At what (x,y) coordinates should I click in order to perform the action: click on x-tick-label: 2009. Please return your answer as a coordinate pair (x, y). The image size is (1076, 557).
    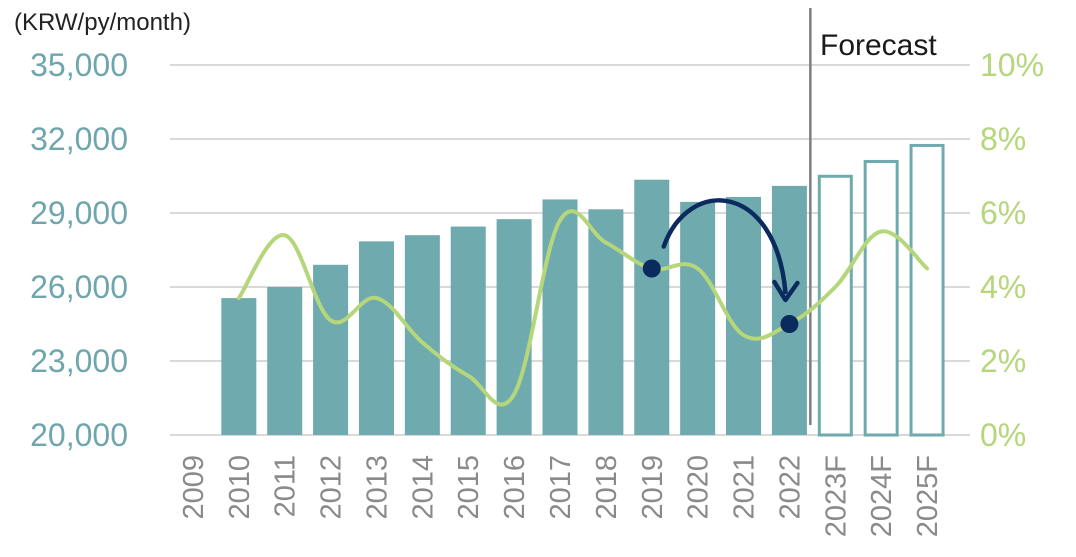
    Looking at the image, I should click on (194, 487).